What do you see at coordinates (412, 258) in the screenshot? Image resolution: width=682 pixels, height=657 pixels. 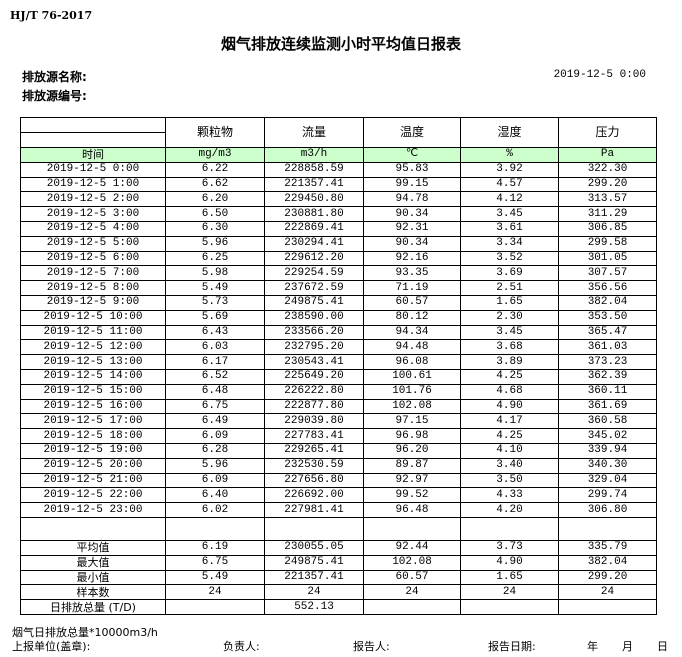 I see `data-cell: 92.16` at bounding box center [412, 258].